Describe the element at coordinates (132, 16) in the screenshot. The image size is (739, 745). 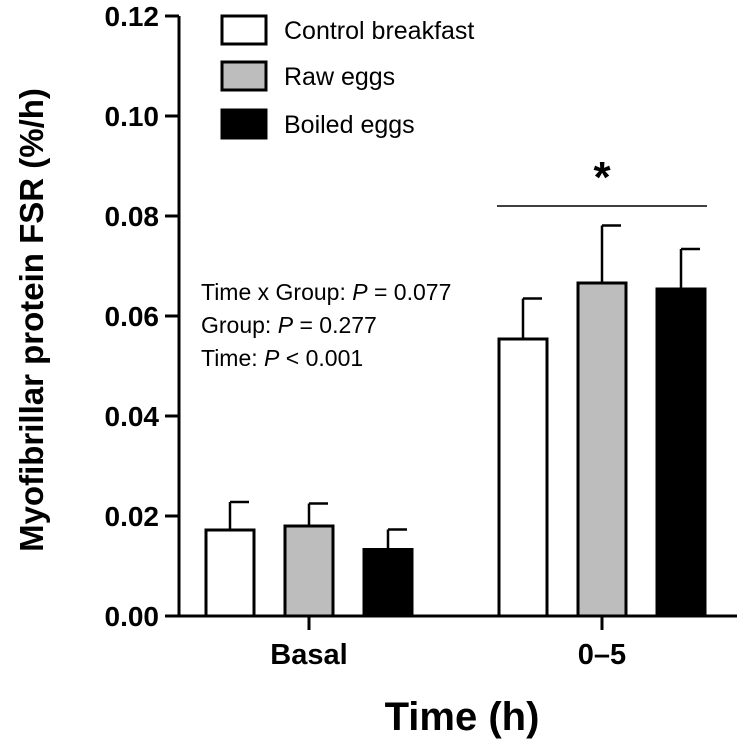
I see `y-tick-label-6: 0.12` at that location.